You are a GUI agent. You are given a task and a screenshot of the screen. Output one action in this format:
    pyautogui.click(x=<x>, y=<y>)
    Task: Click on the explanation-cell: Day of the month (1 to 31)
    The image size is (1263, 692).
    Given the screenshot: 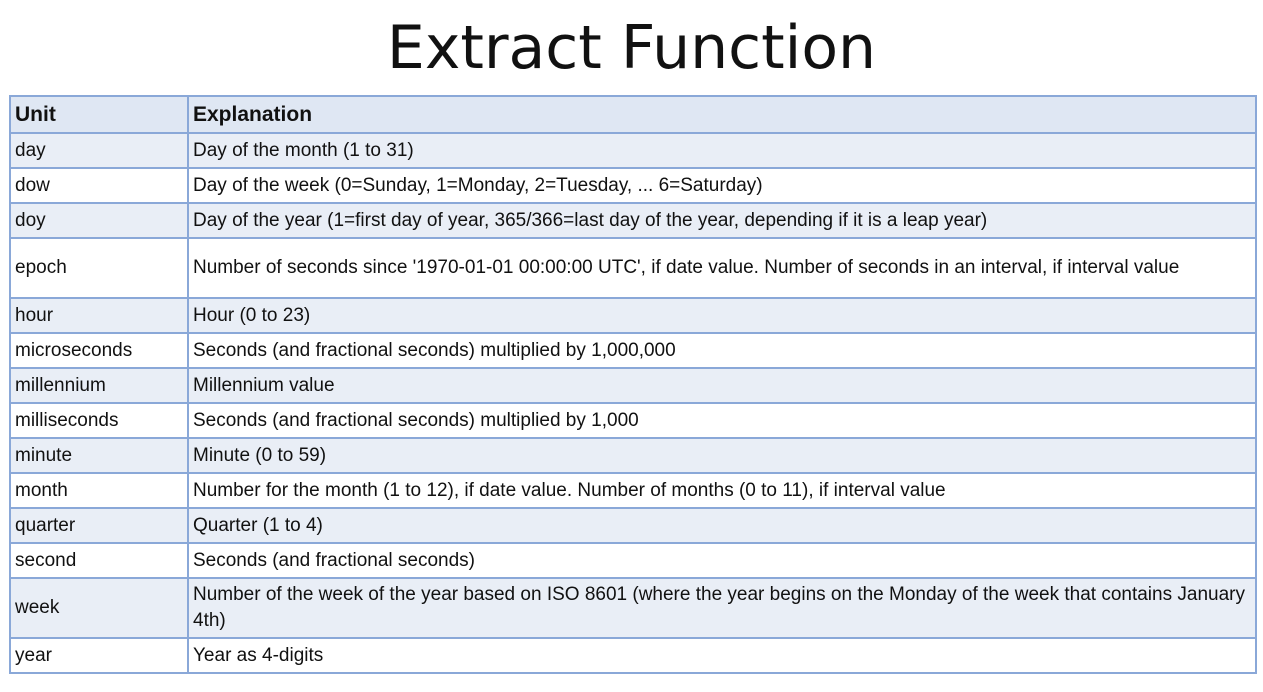 What is the action you would take?
    pyautogui.click(x=722, y=150)
    